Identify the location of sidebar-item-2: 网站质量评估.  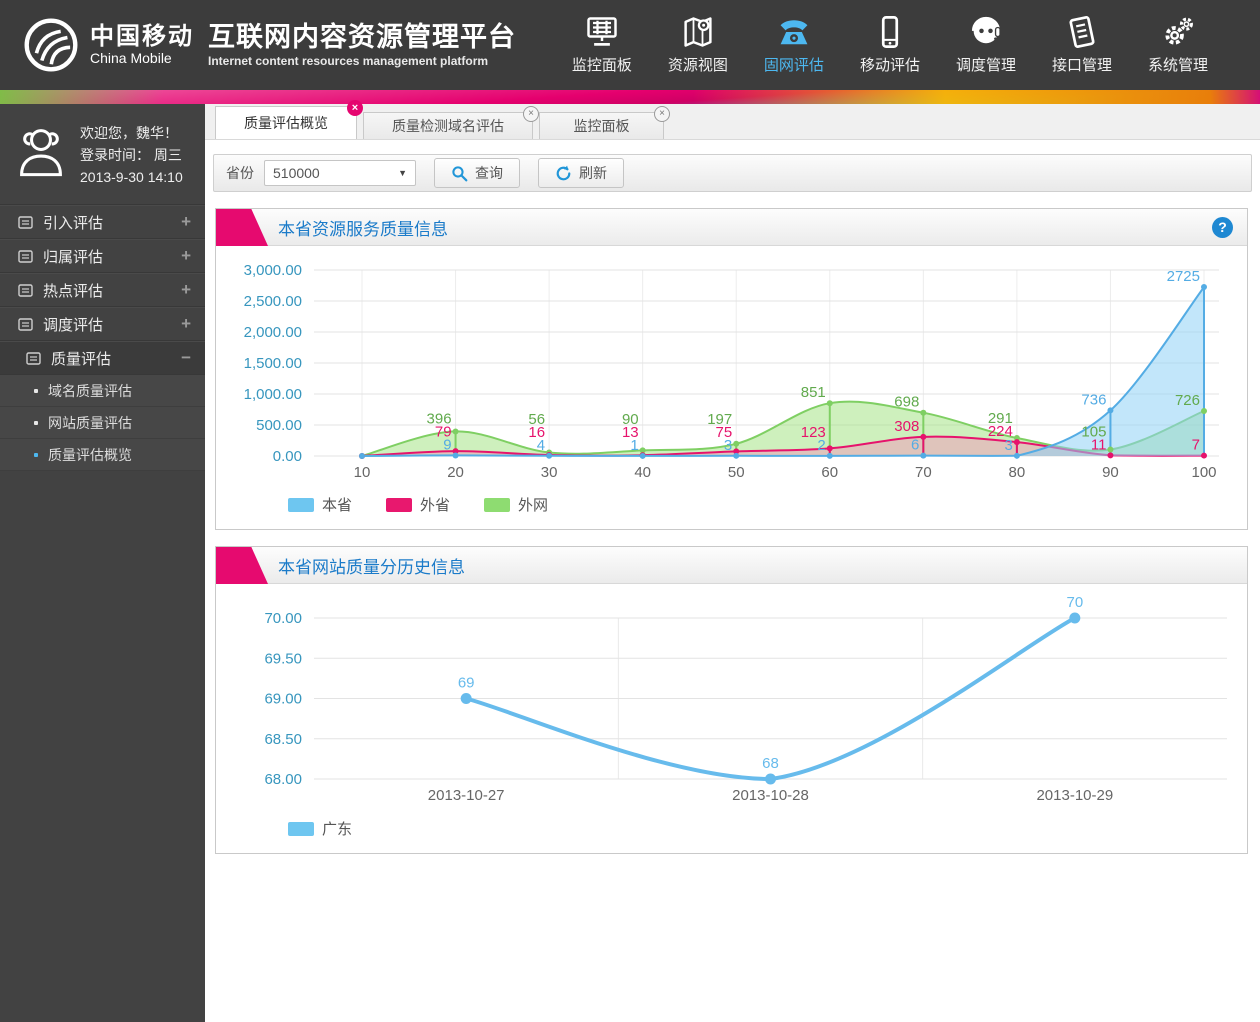
(102, 423).